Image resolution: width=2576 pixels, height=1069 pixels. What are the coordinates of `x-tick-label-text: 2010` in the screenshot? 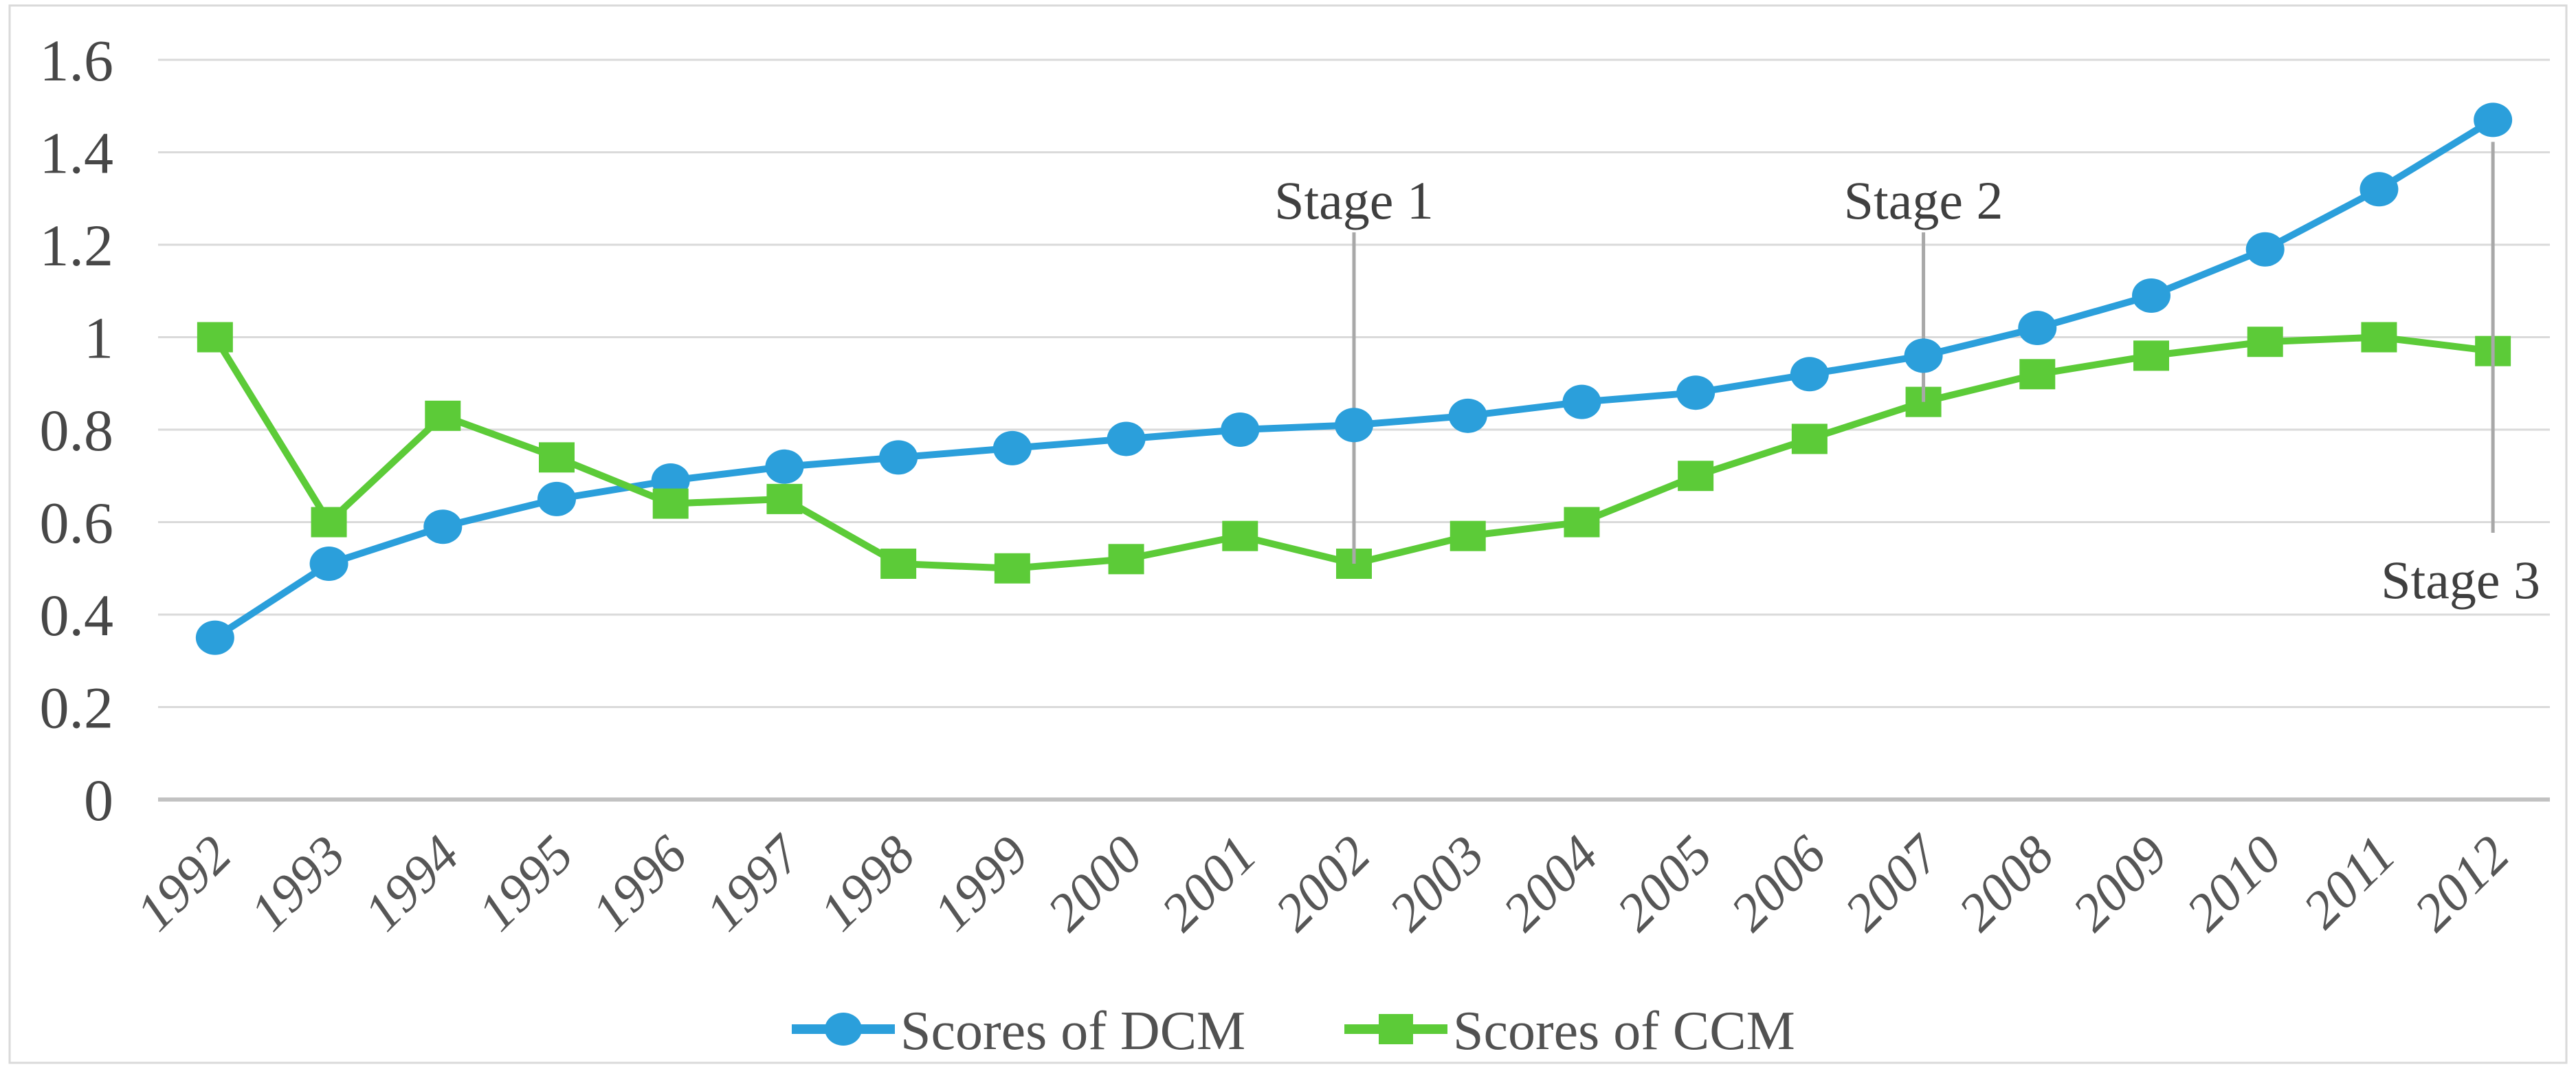 It's located at (2234, 883).